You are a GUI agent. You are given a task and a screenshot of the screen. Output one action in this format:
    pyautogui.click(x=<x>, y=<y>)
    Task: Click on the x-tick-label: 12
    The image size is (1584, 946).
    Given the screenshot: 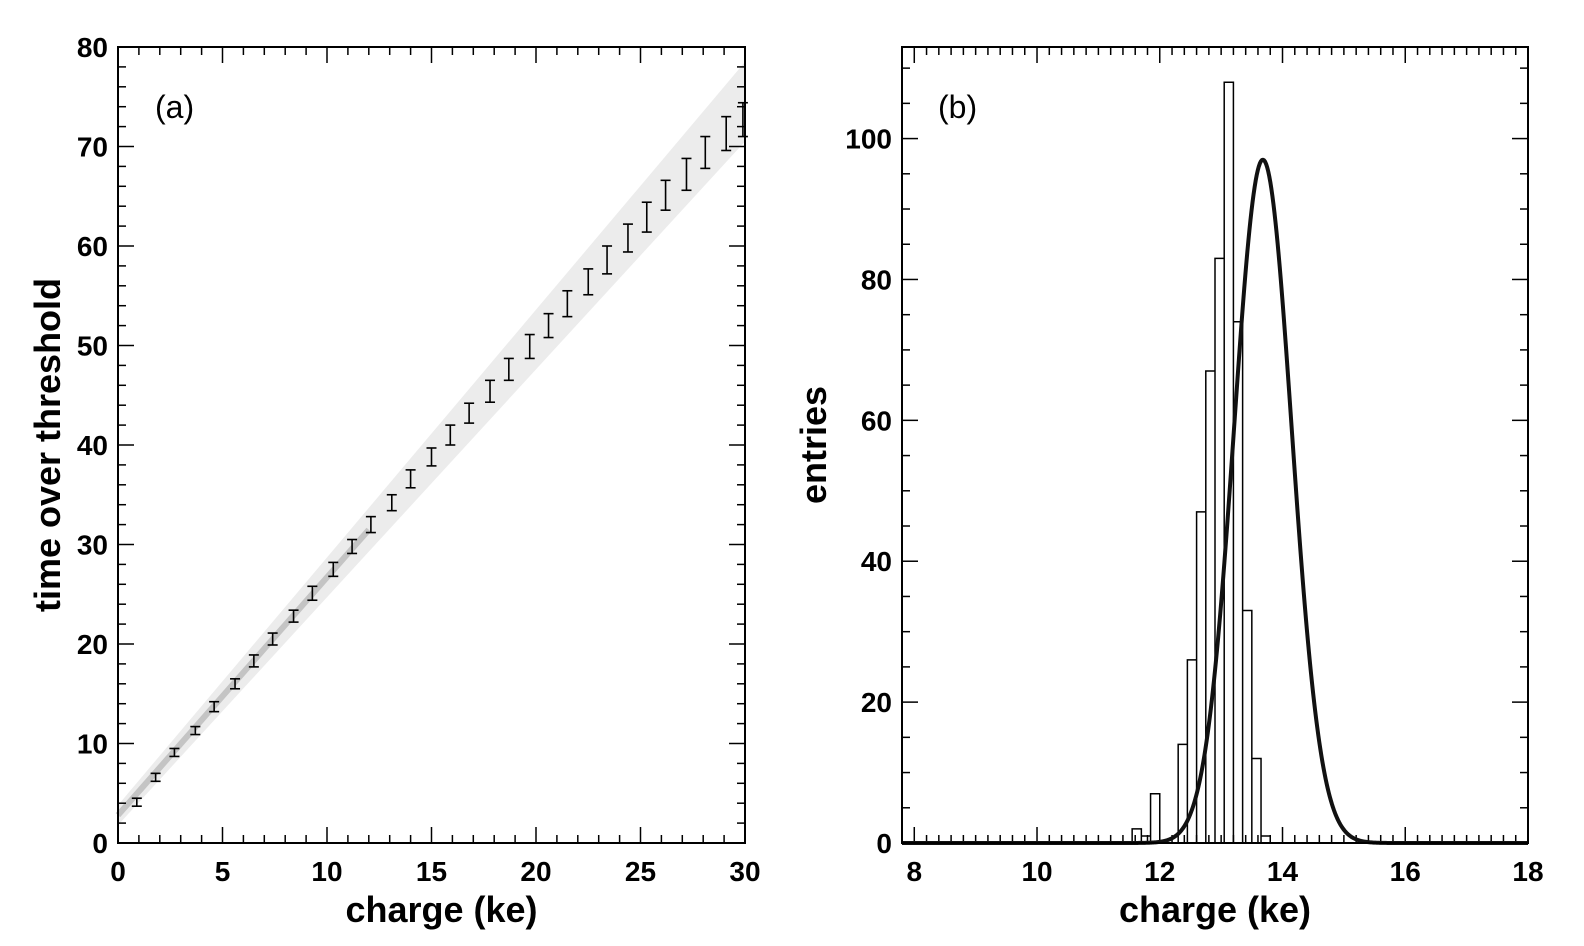 What is the action you would take?
    pyautogui.click(x=1159, y=871)
    